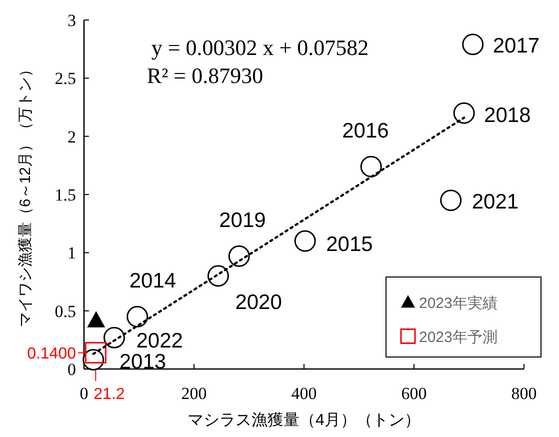 This screenshot has height=437, width=559. What do you see at coordinates (304, 393) in the screenshot?
I see `x-tick-label: 400` at bounding box center [304, 393].